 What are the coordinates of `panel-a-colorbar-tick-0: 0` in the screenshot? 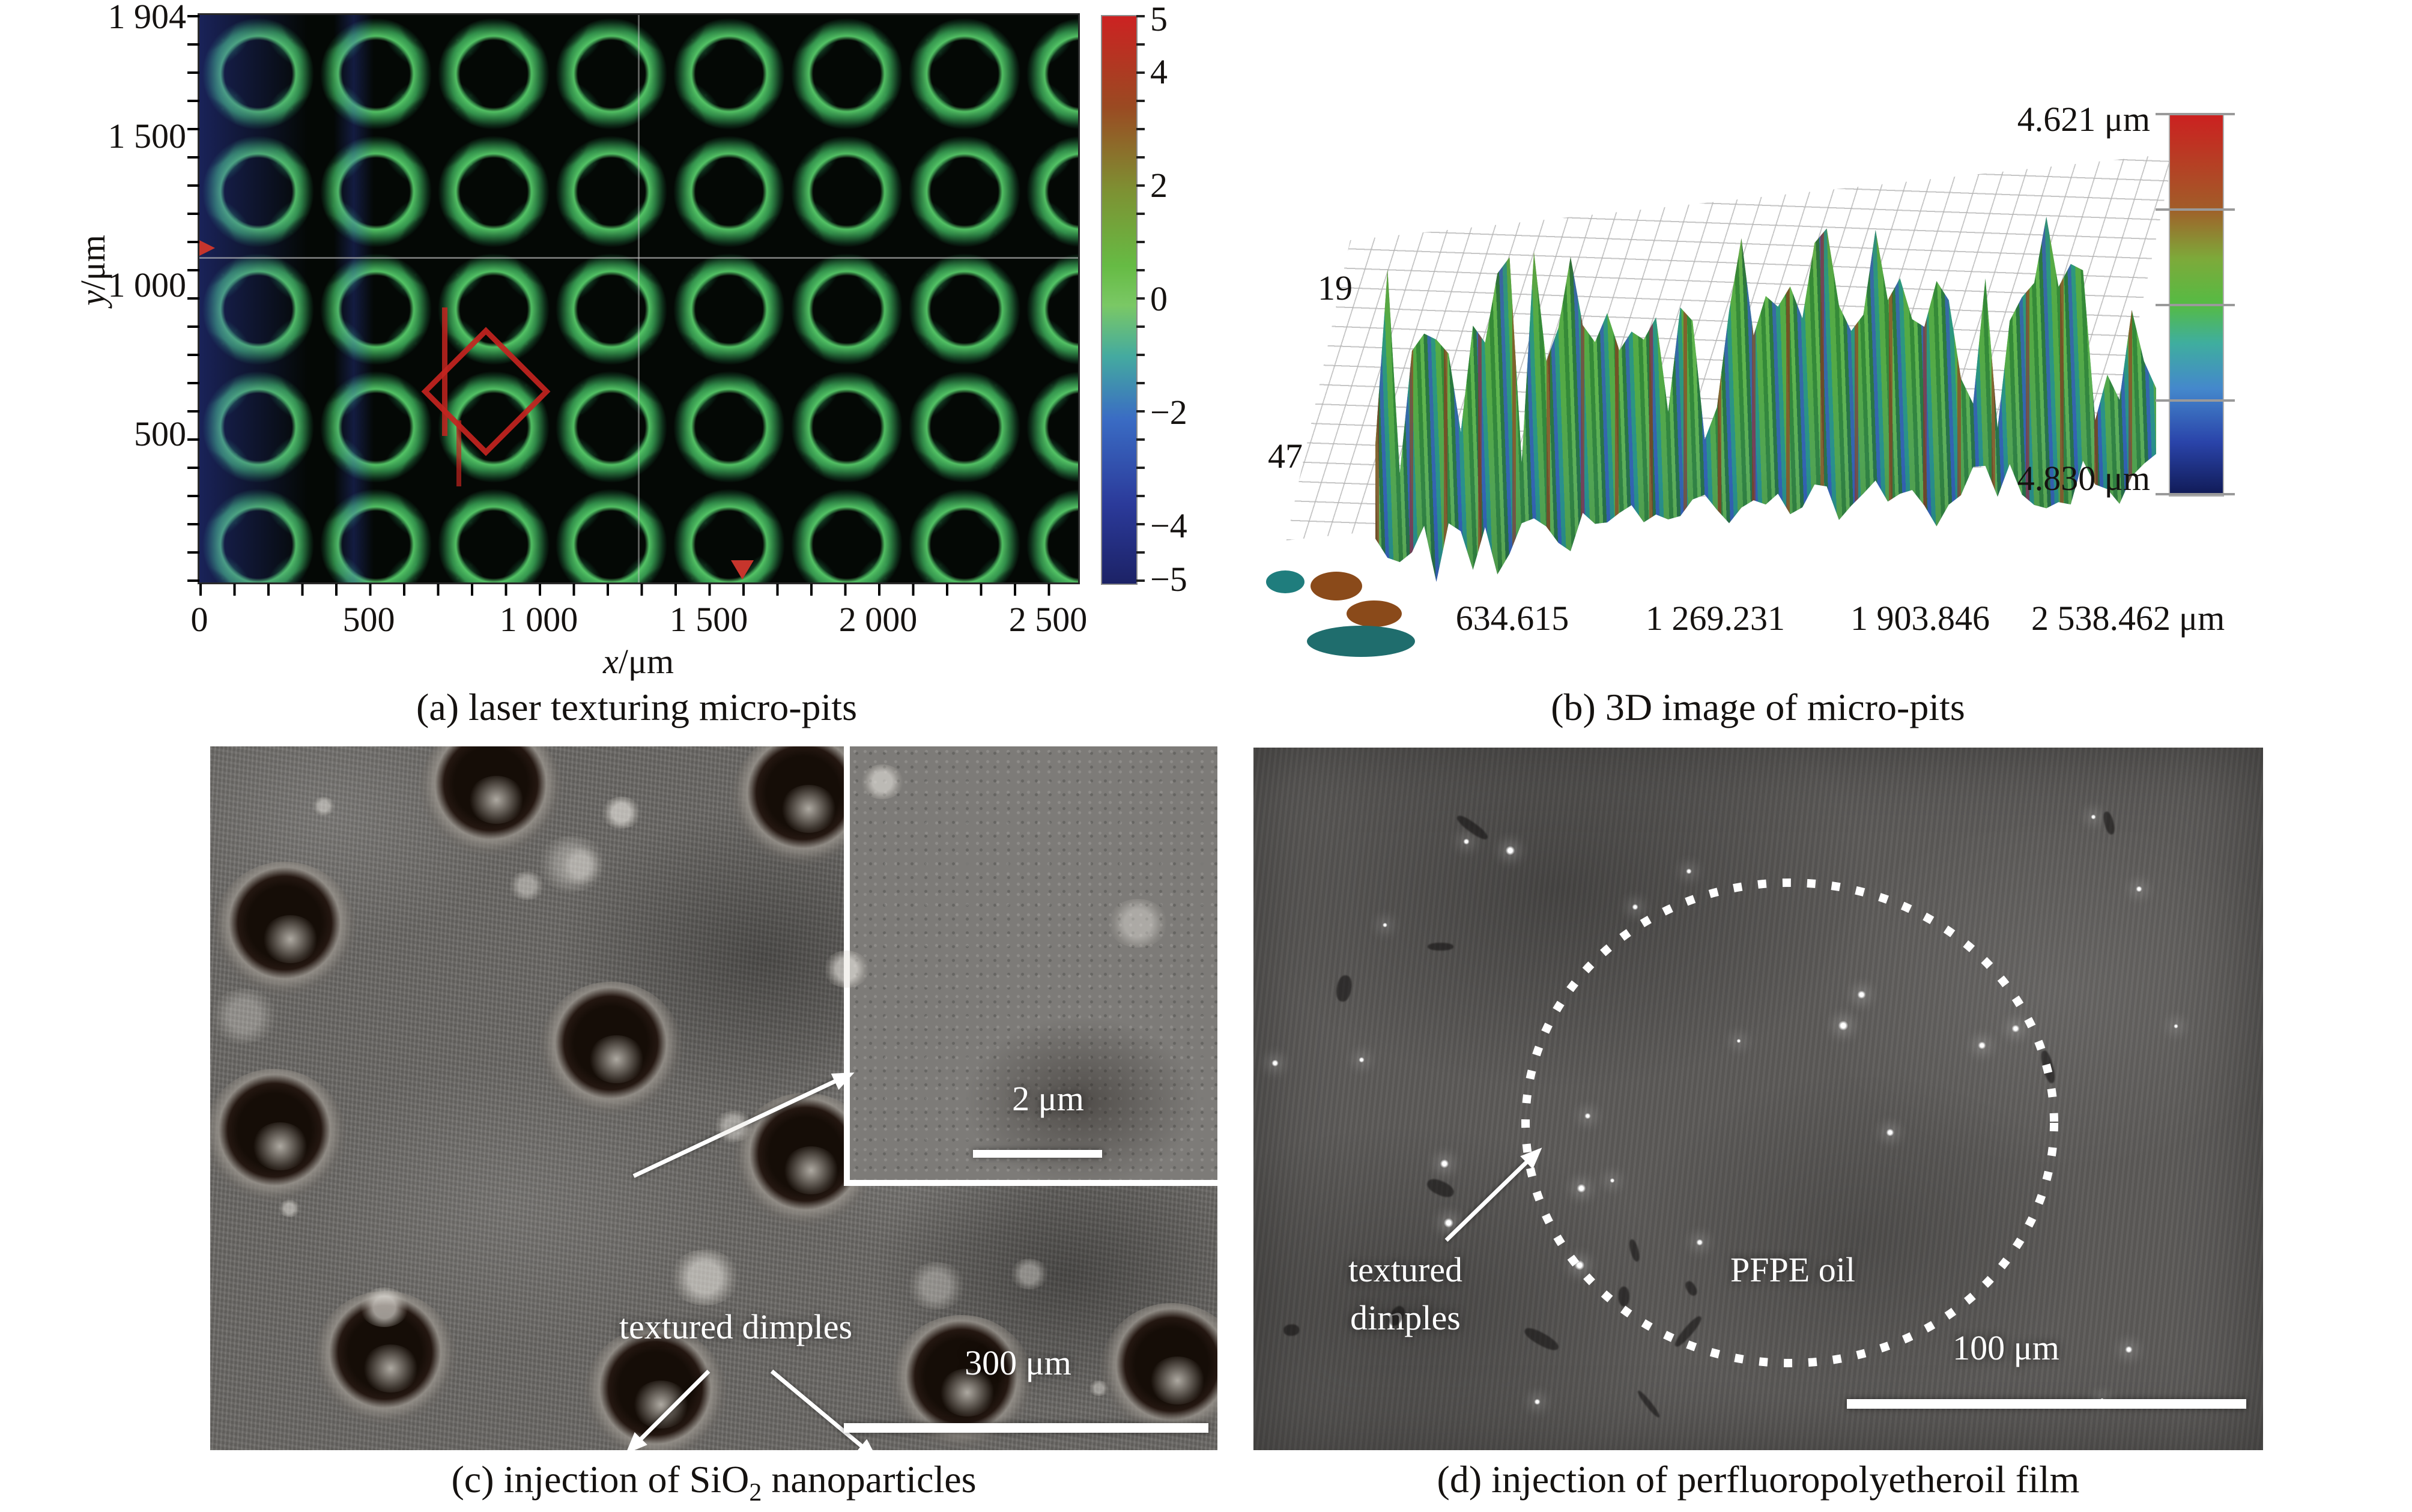 It's located at (1159, 298).